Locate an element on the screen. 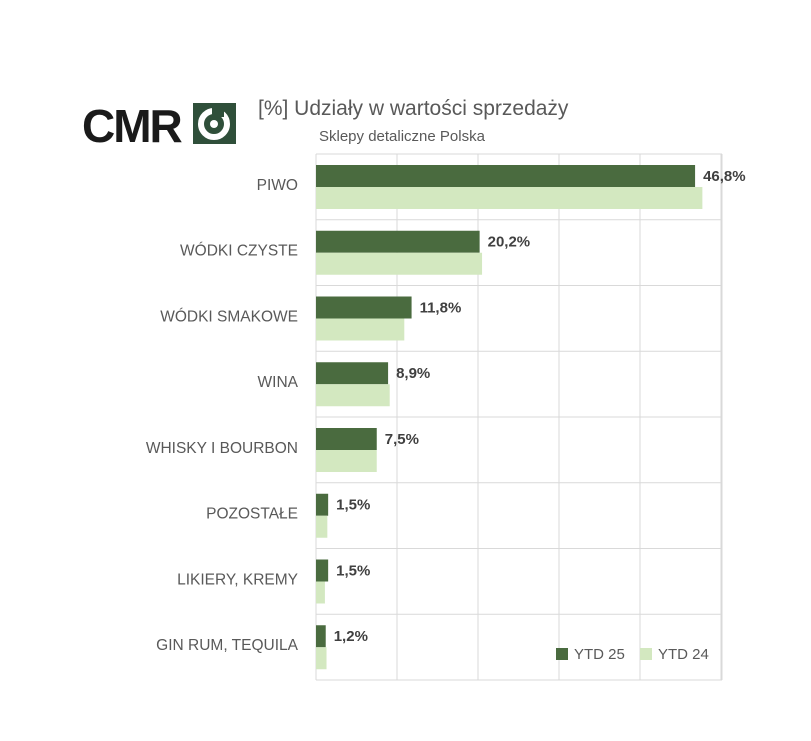  category-label: WÓDKI SMAKOWE is located at coordinates (229, 316).